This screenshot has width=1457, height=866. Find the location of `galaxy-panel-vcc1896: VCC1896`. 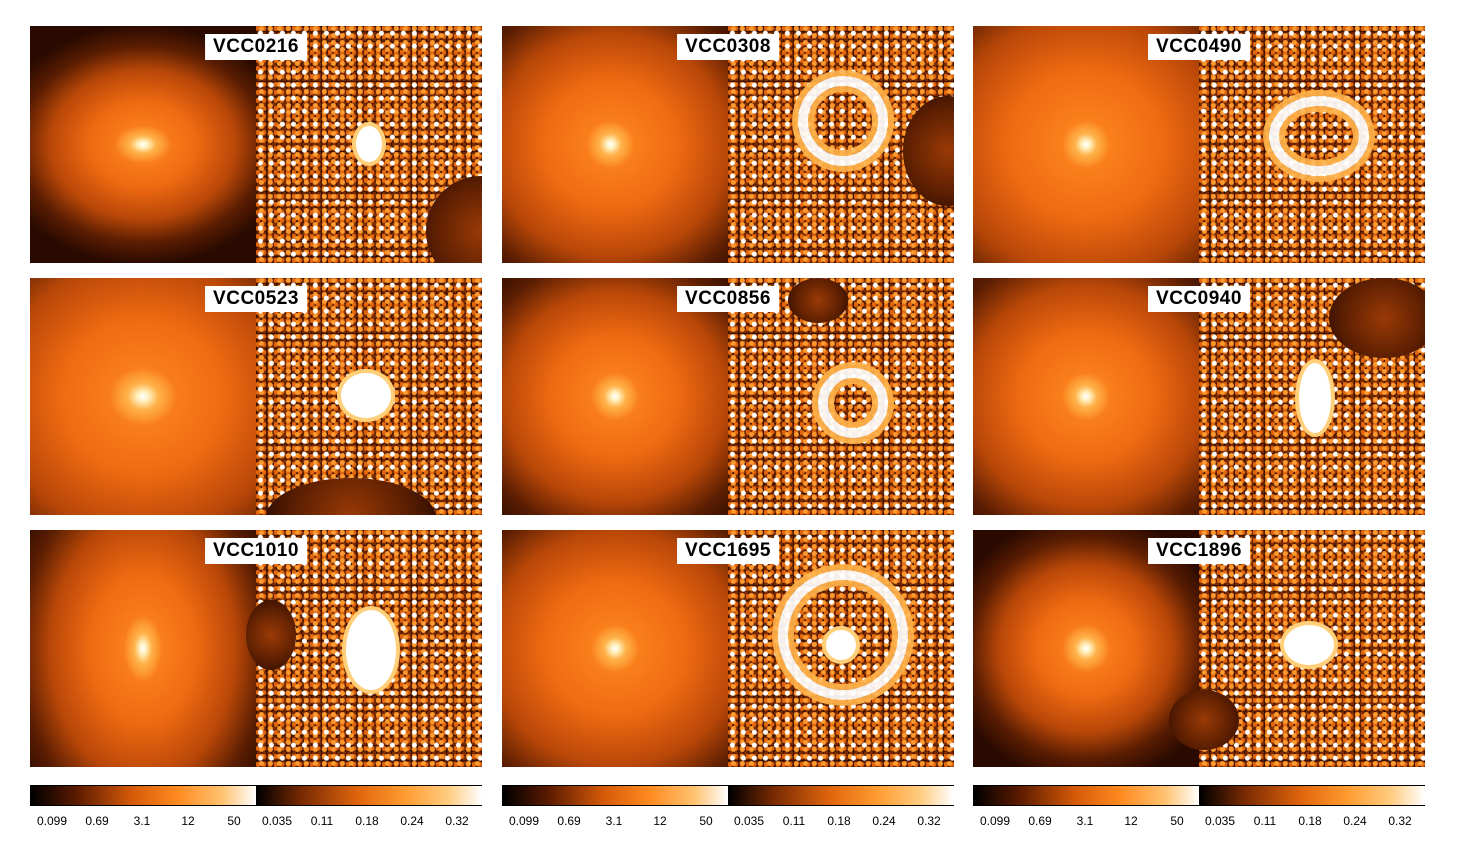

galaxy-panel-vcc1896: VCC1896 is located at coordinates (1199, 648).